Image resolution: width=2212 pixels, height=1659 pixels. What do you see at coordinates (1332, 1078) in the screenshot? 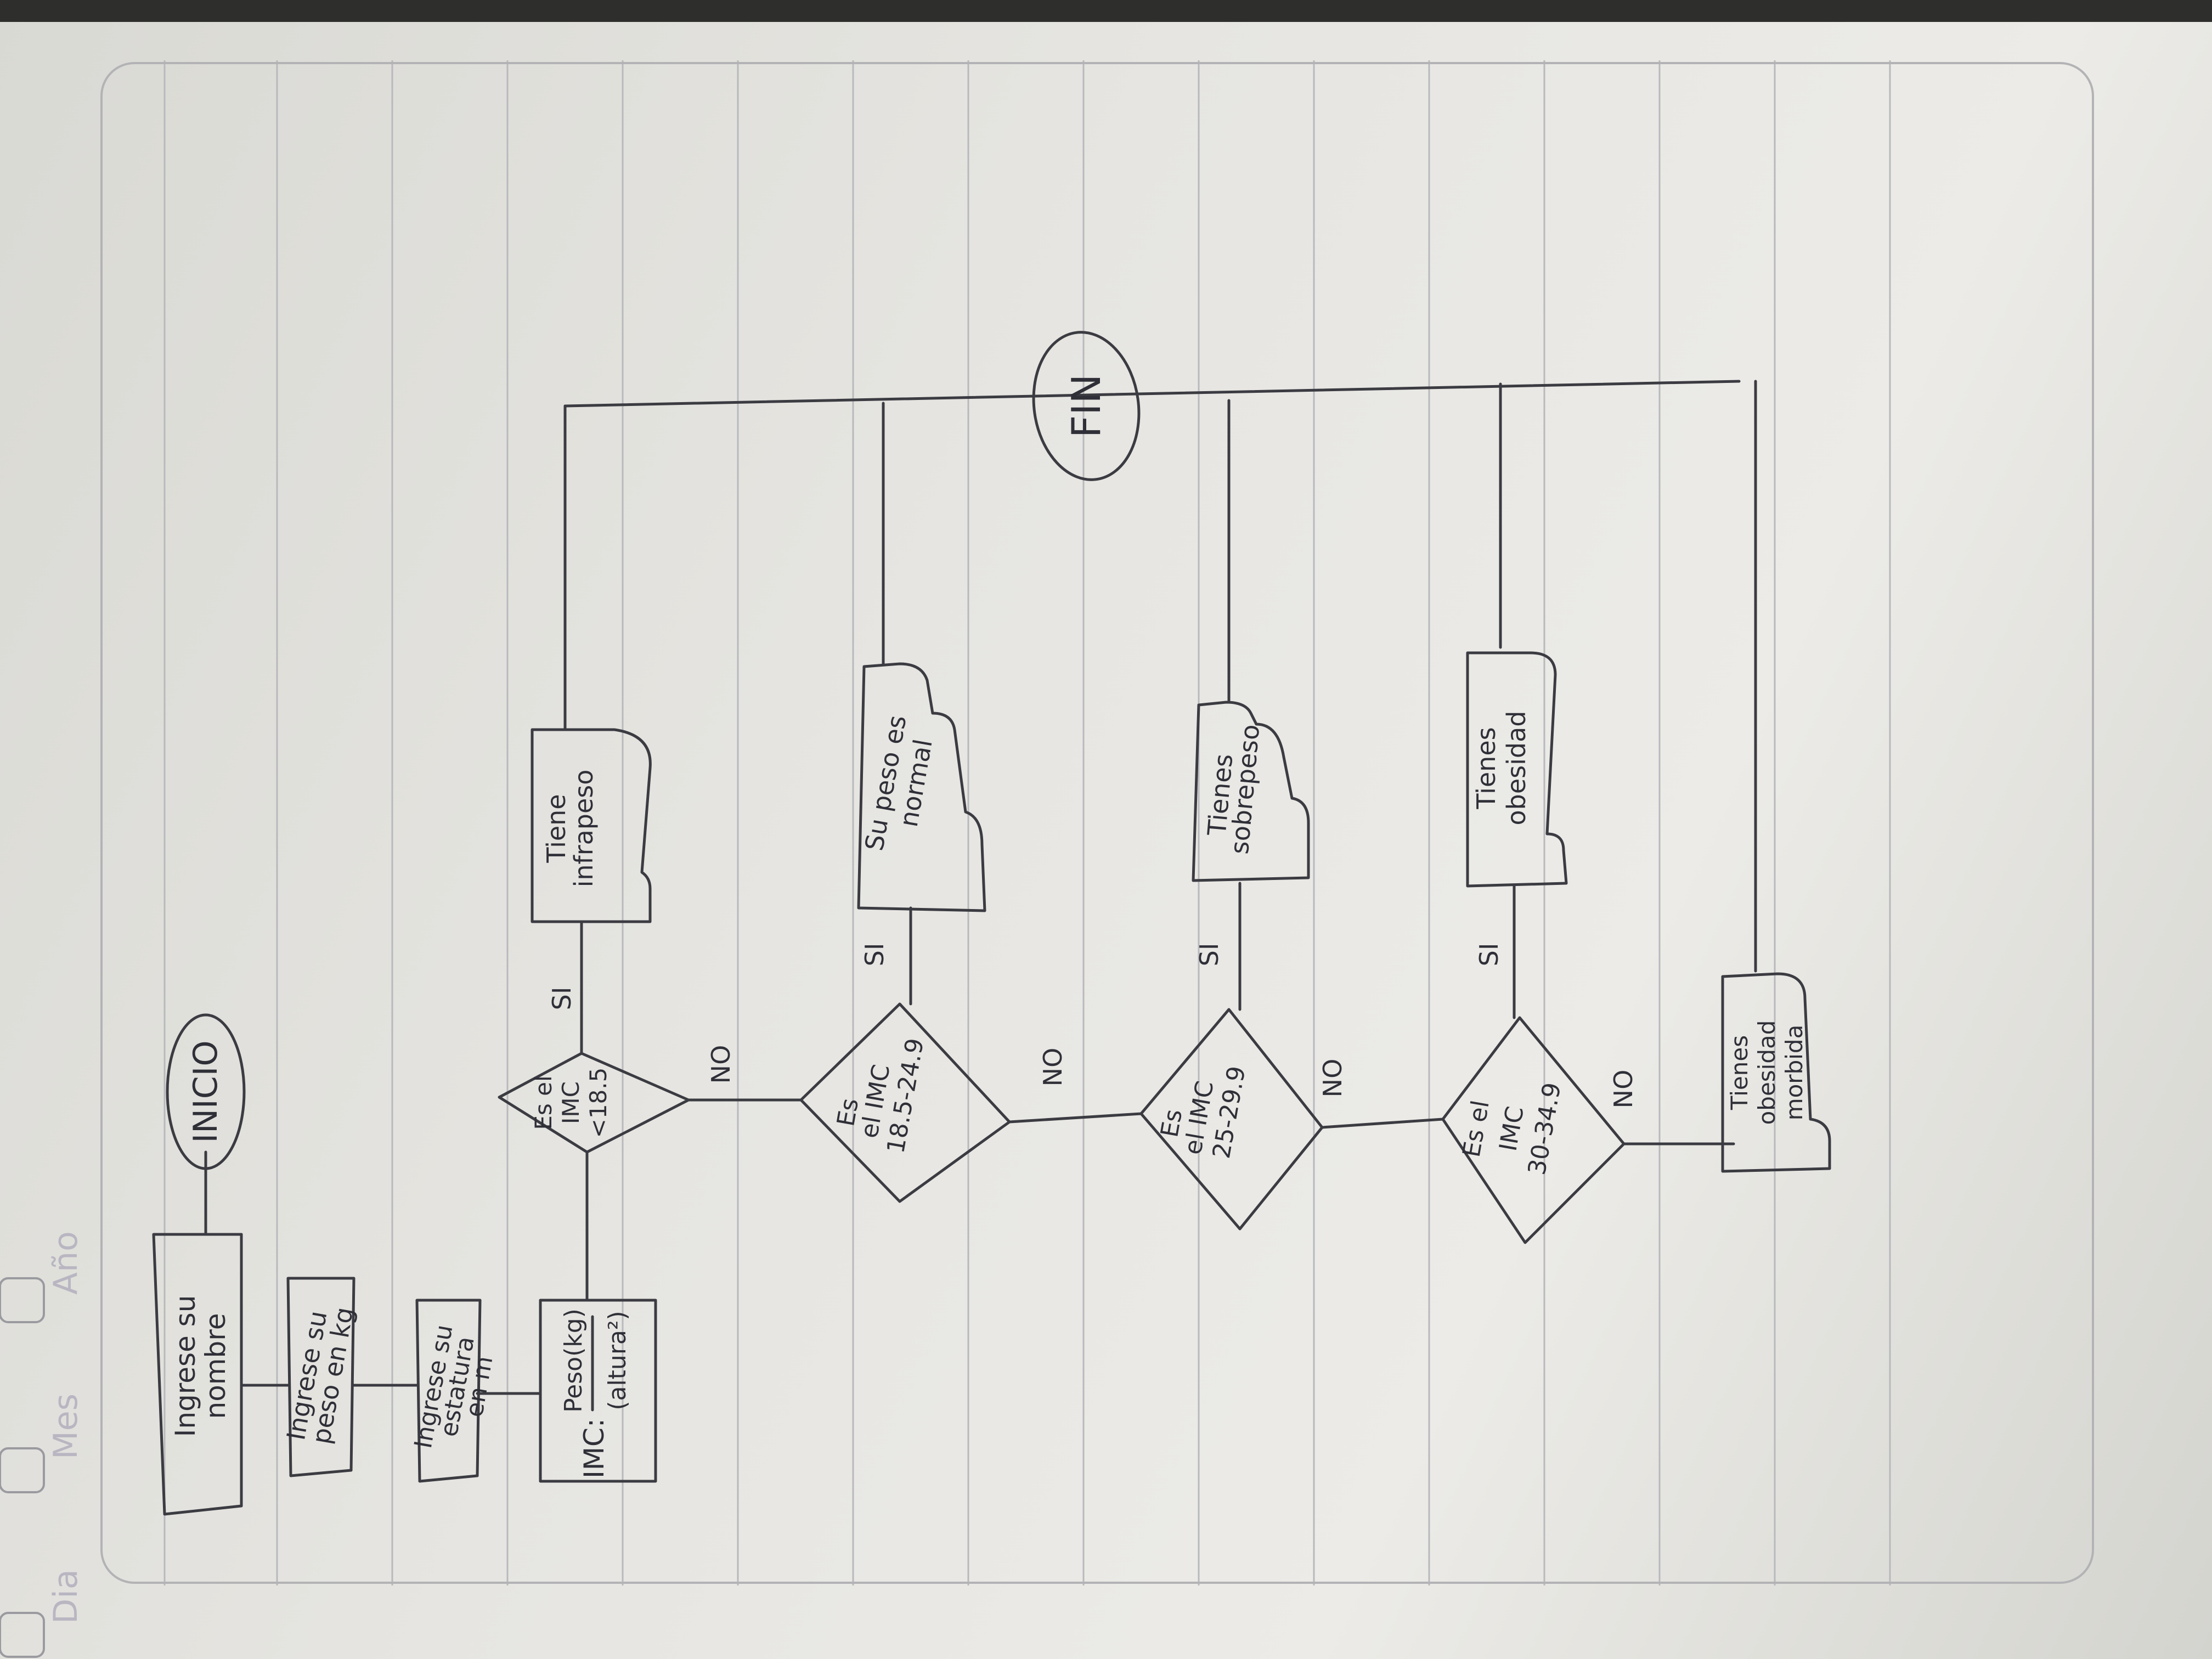
I see `no-label-3: NO` at bounding box center [1332, 1078].